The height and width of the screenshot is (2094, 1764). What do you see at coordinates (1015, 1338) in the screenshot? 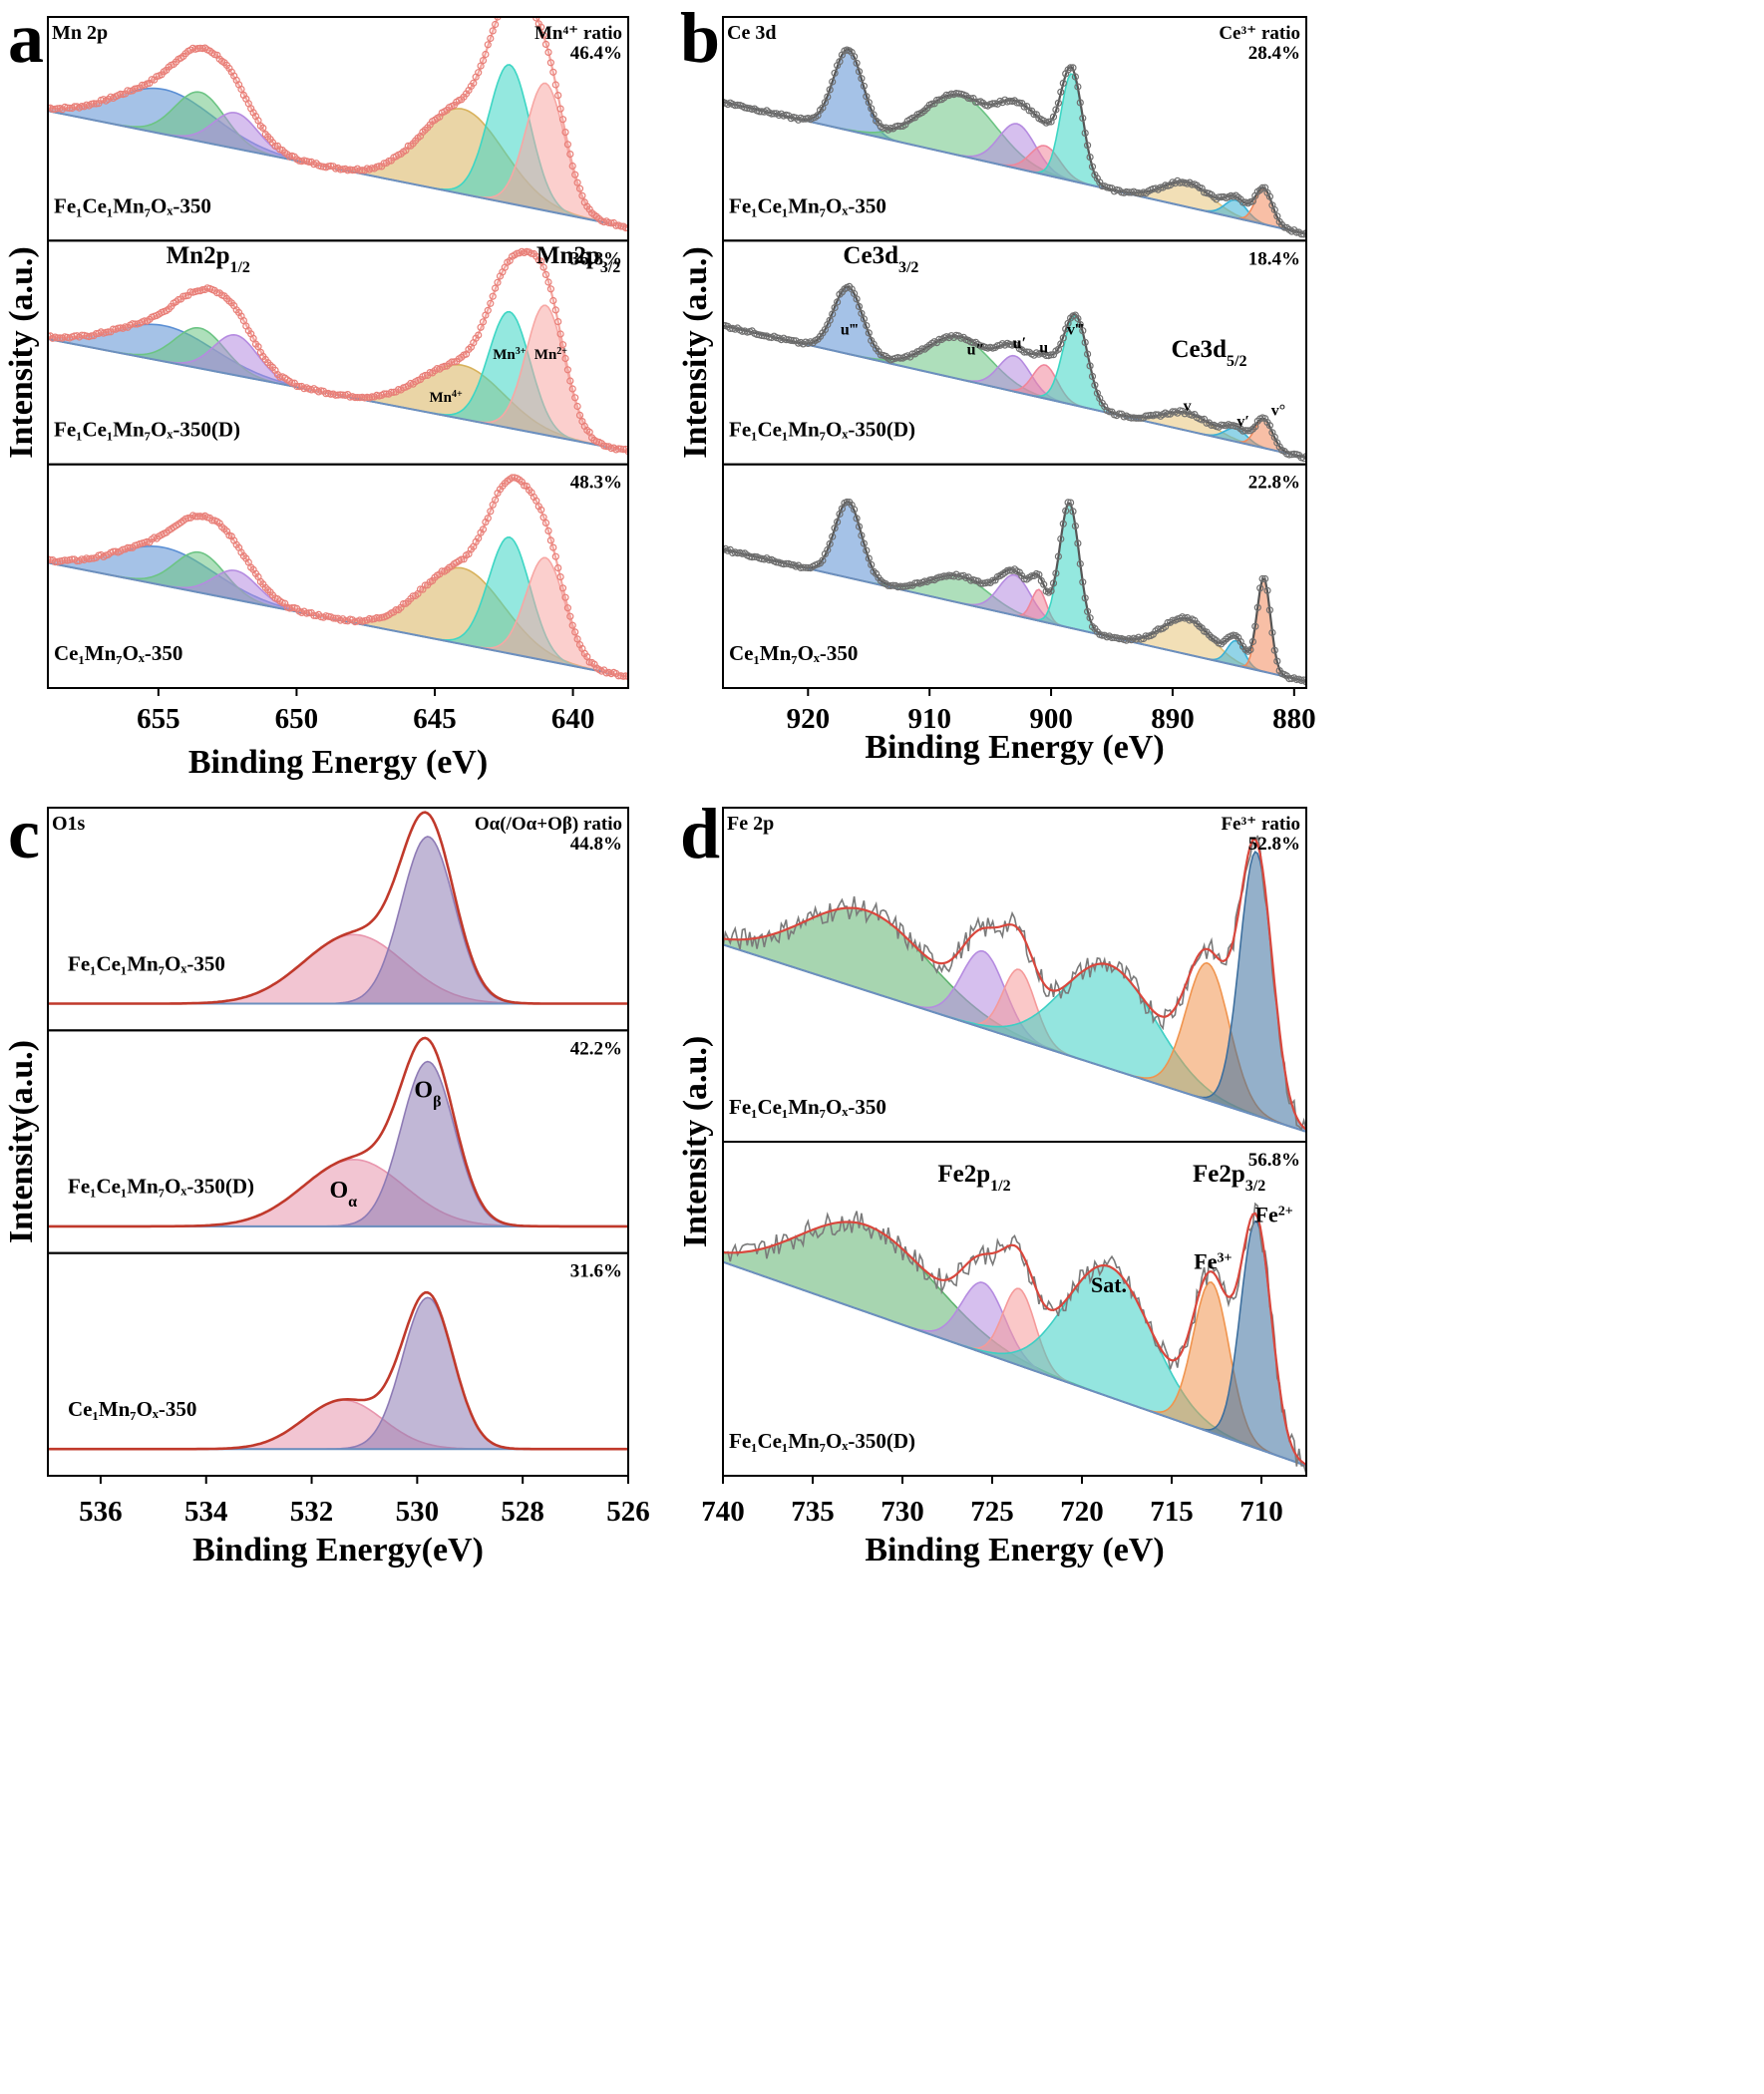
I see `raw-spectrum` at bounding box center [1015, 1338].